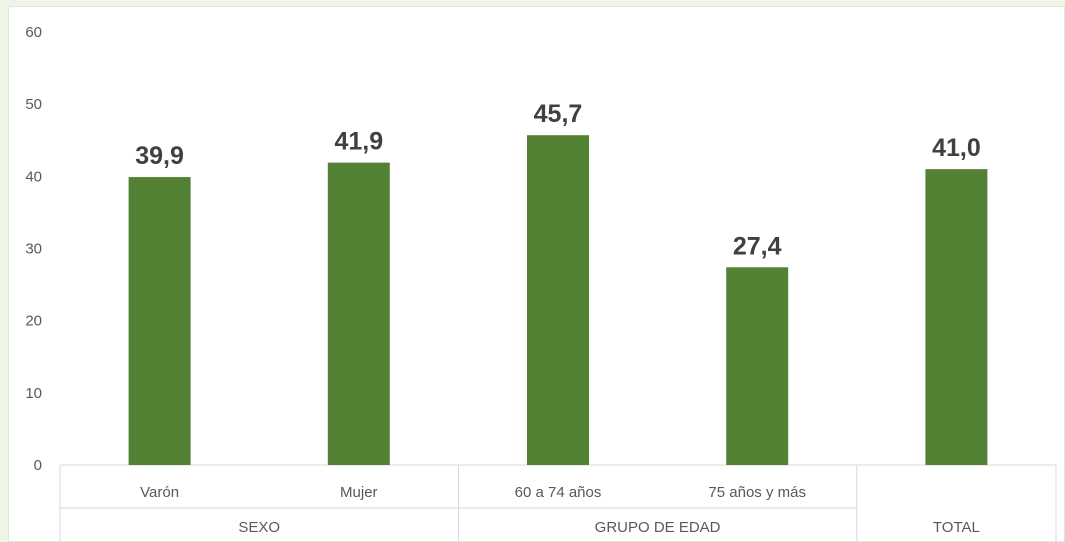 The image size is (1065, 542). I want to click on data-label: 45,7, so click(558, 114).